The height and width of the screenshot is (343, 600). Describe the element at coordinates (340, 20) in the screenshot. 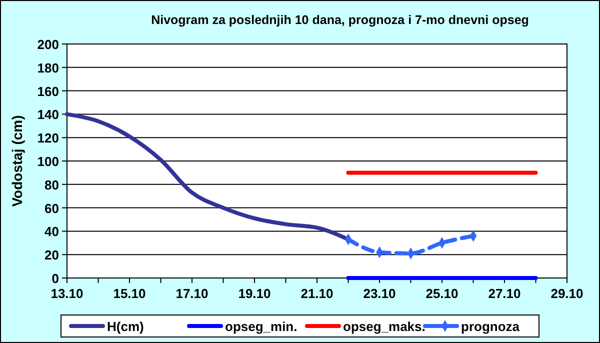

I see `chart-title: Nivogram za poslednjih 10 dana, prognoza i 7-mo dnevni opseg` at that location.